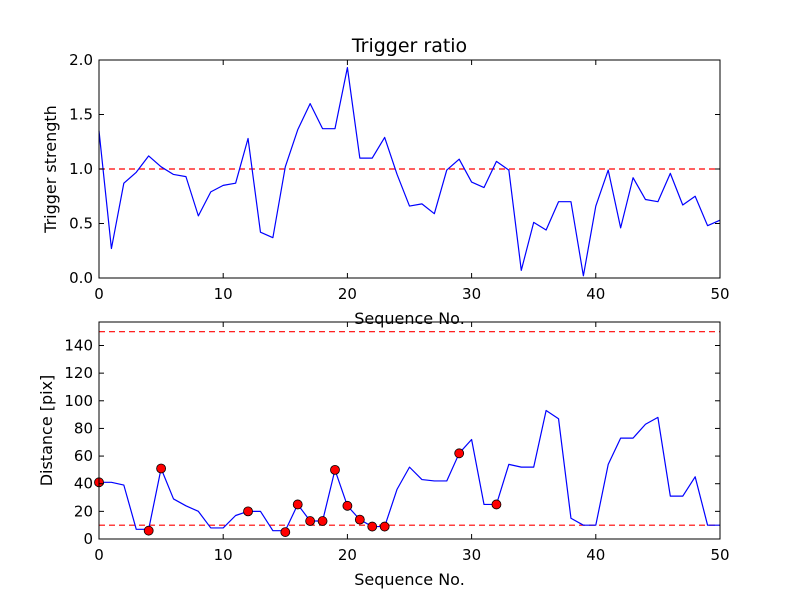 The image size is (800, 600). Describe the element at coordinates (78, 401) in the screenshot. I see `y-tick-label: 100` at that location.